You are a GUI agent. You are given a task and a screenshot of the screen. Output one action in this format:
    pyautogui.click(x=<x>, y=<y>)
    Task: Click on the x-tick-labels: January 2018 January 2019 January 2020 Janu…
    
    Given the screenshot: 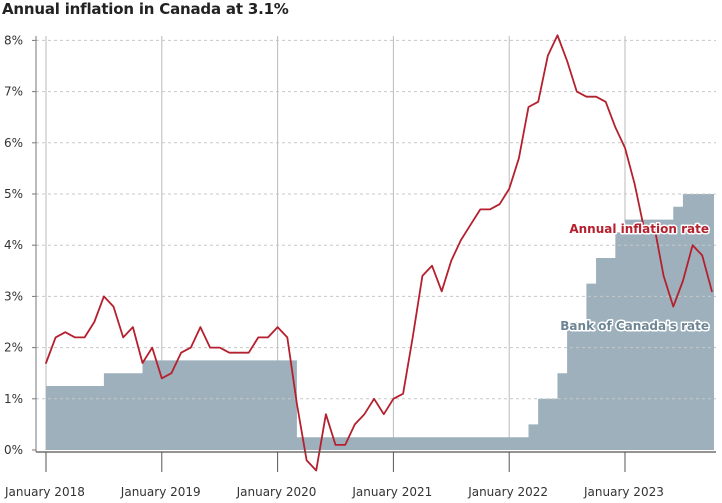 What is the action you would take?
    pyautogui.click(x=334, y=492)
    